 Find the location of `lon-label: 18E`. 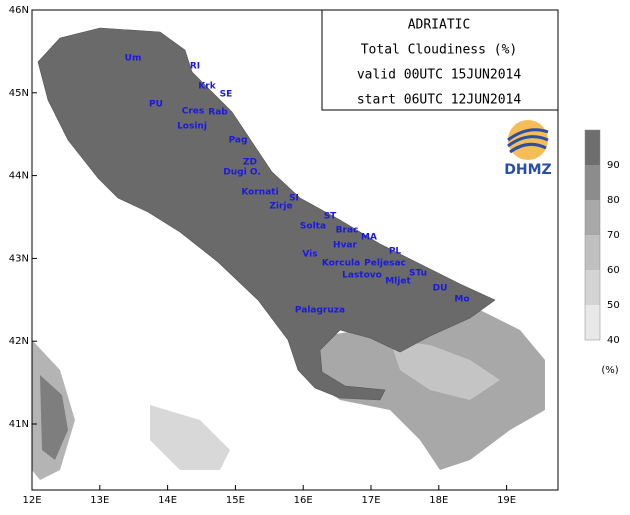

lon-label: 18E is located at coordinates (438, 500).